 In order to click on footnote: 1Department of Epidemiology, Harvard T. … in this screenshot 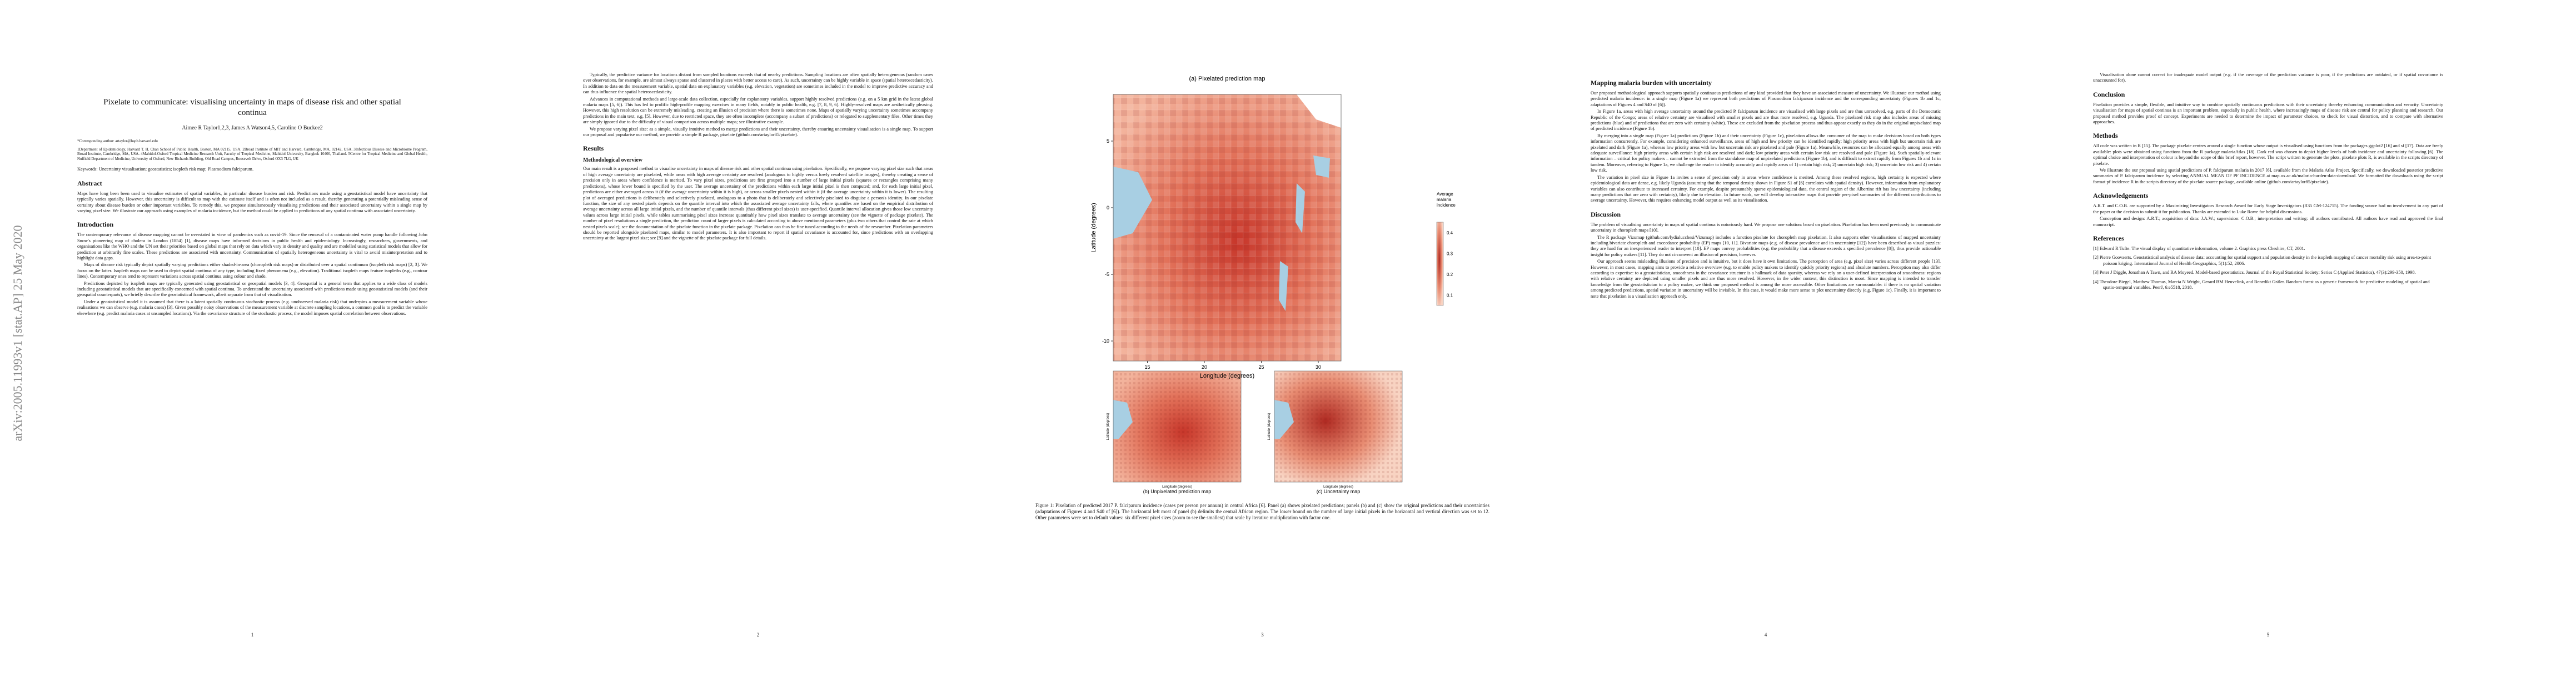, I will do `click(252, 154)`.